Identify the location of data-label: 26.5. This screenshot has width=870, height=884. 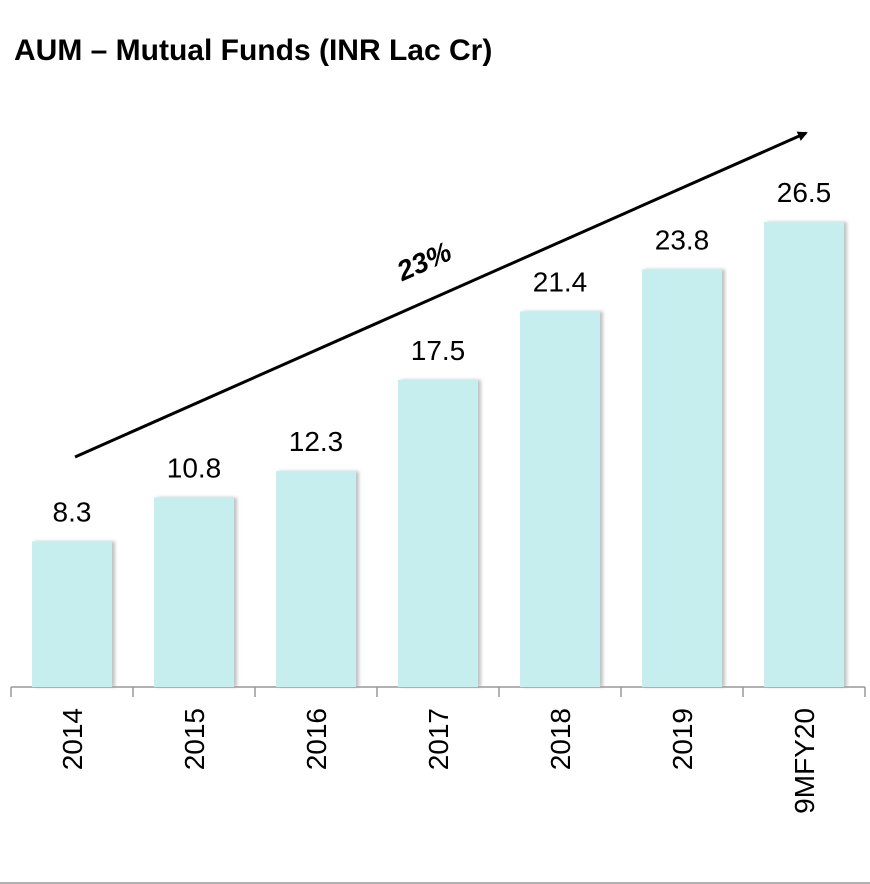
(804, 192).